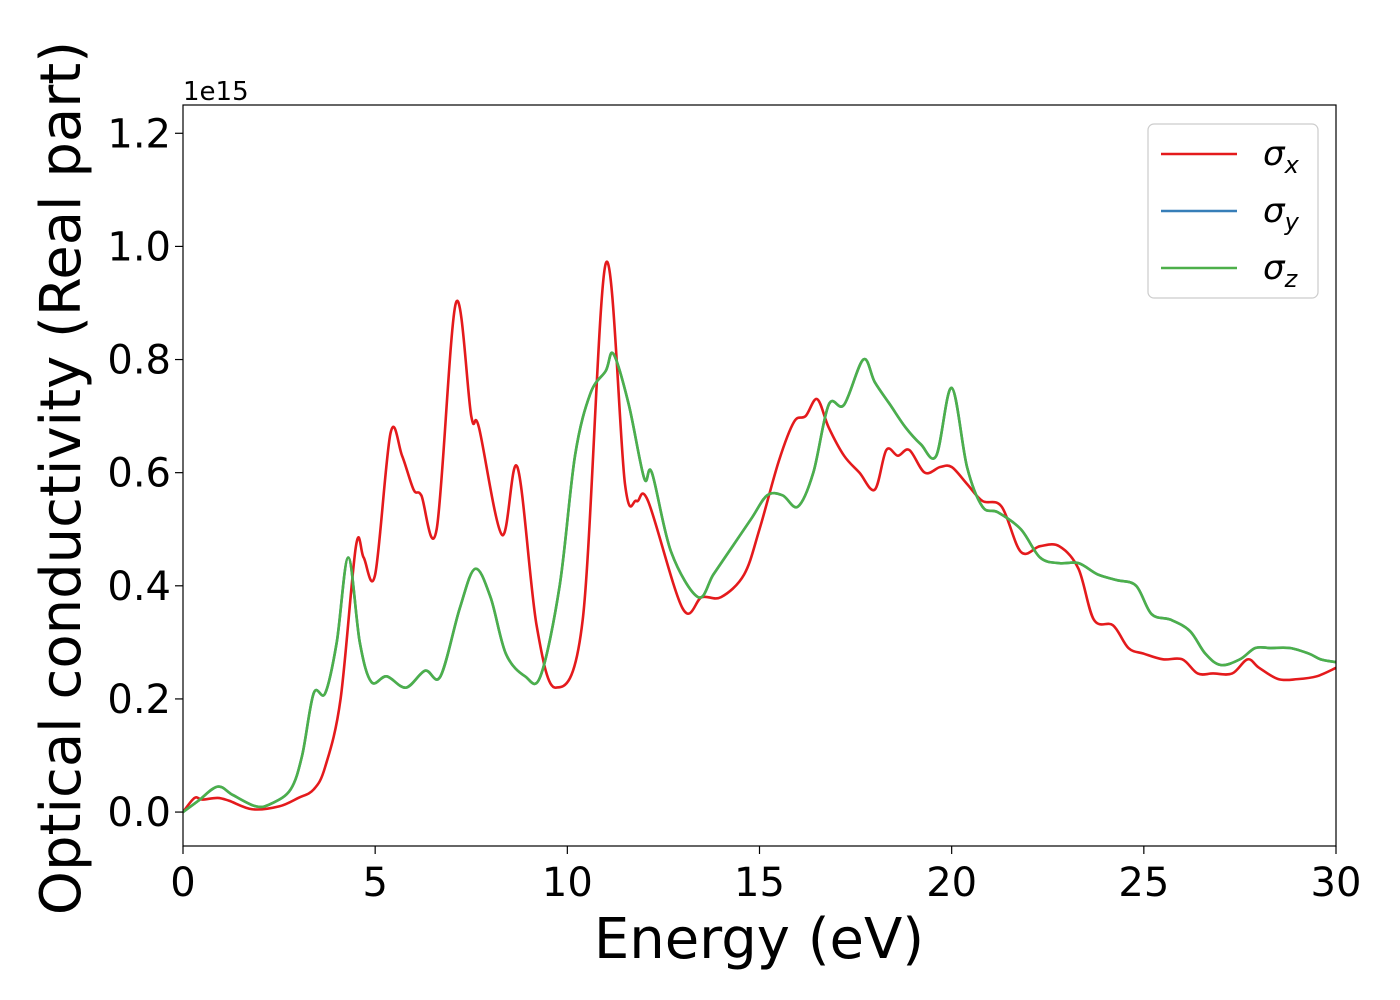  Describe the element at coordinates (1143, 883) in the screenshot. I see `x-tick-label: 25` at that location.